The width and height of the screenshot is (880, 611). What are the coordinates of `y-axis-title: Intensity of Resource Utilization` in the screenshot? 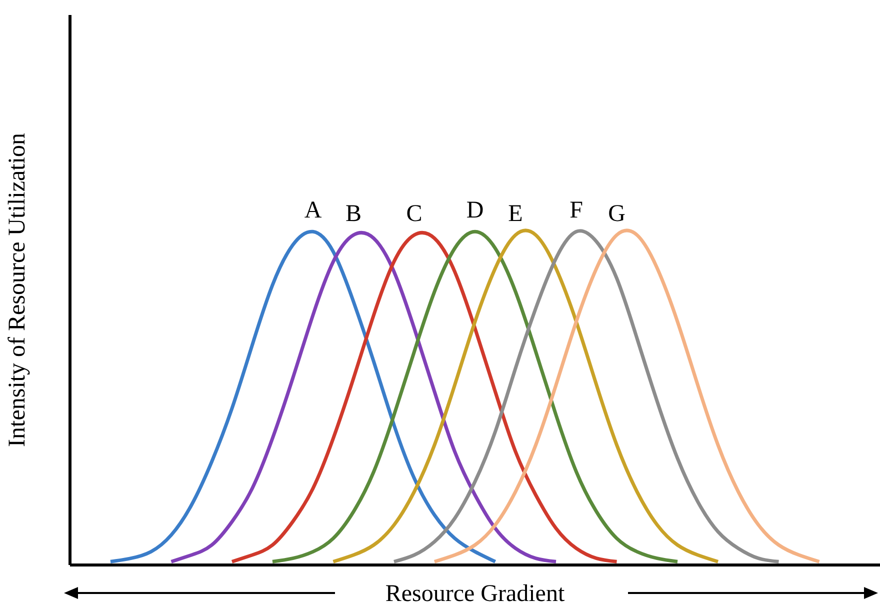 It's located at (17, 290).